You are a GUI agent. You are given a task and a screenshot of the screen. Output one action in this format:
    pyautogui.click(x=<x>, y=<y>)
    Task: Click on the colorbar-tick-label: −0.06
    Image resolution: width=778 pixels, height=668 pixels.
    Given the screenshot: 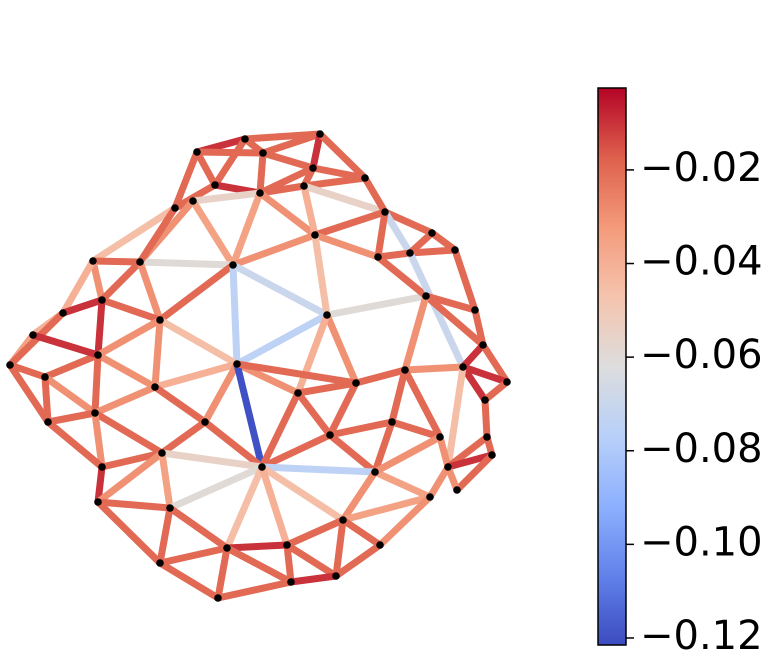 What is the action you would take?
    pyautogui.click(x=701, y=355)
    